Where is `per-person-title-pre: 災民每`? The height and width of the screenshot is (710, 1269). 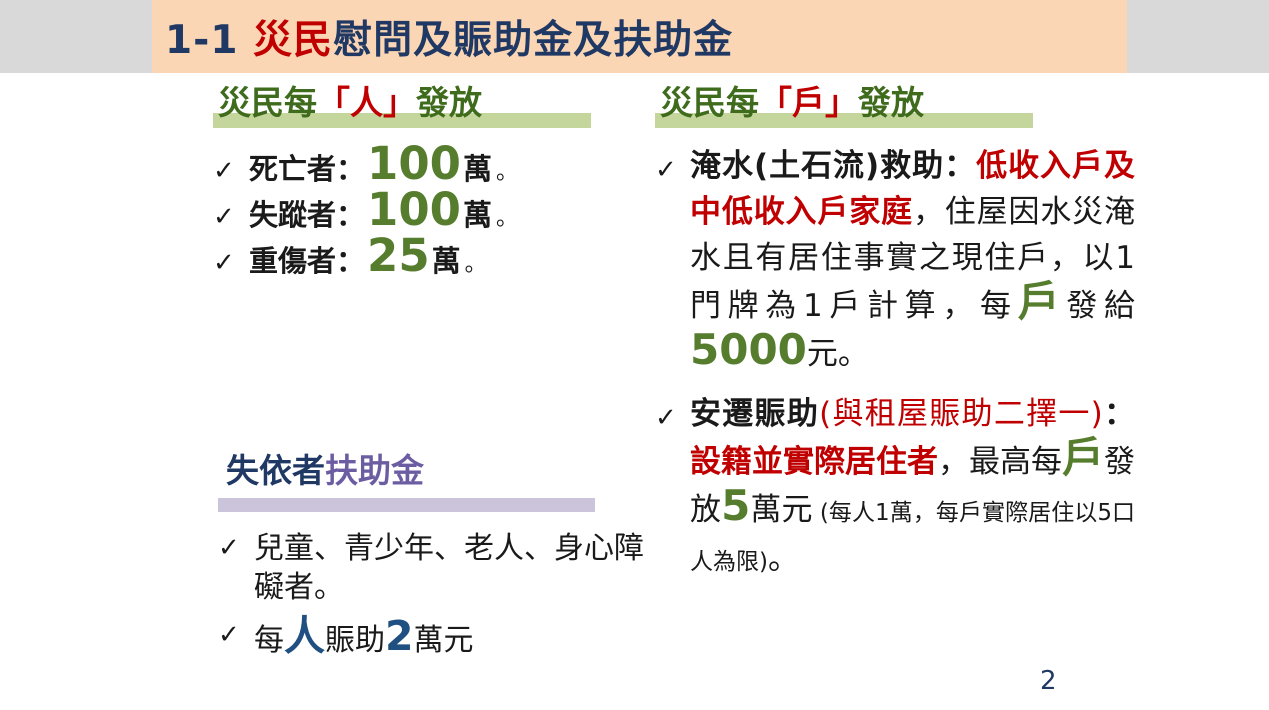
per-person-title-pre: 災民每 is located at coordinates (267, 102).